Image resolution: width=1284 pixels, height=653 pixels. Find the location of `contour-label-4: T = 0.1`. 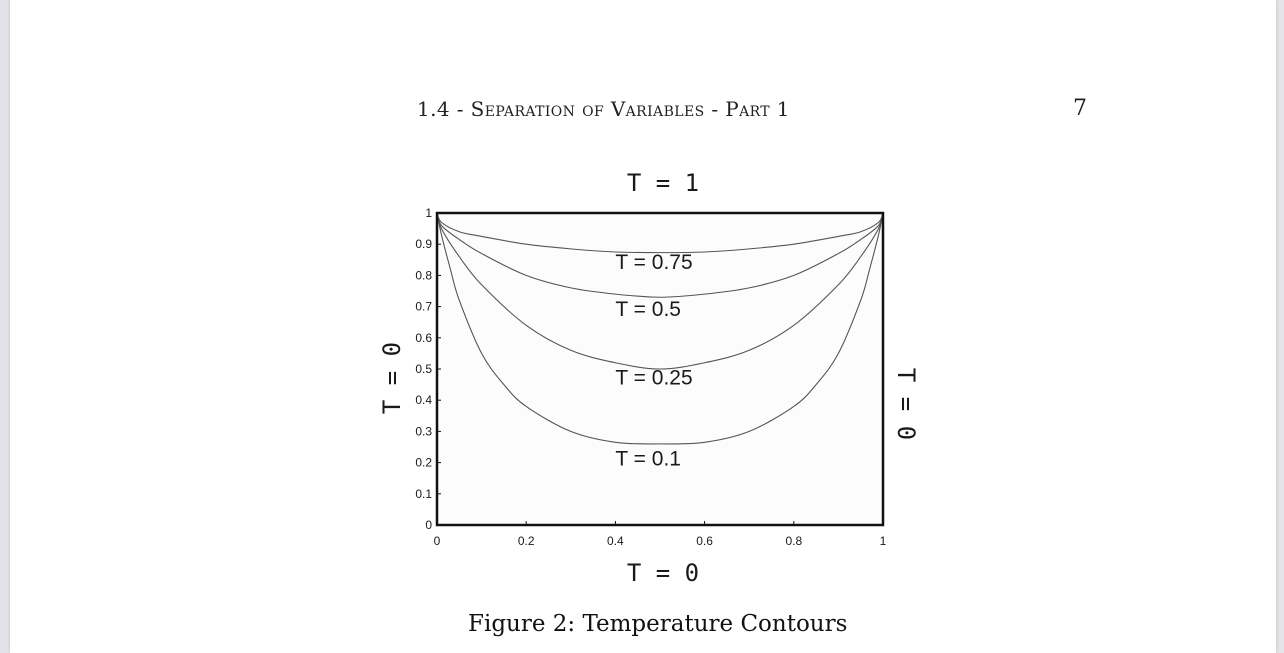

contour-label-4: T = 0.1 is located at coordinates (648, 459).